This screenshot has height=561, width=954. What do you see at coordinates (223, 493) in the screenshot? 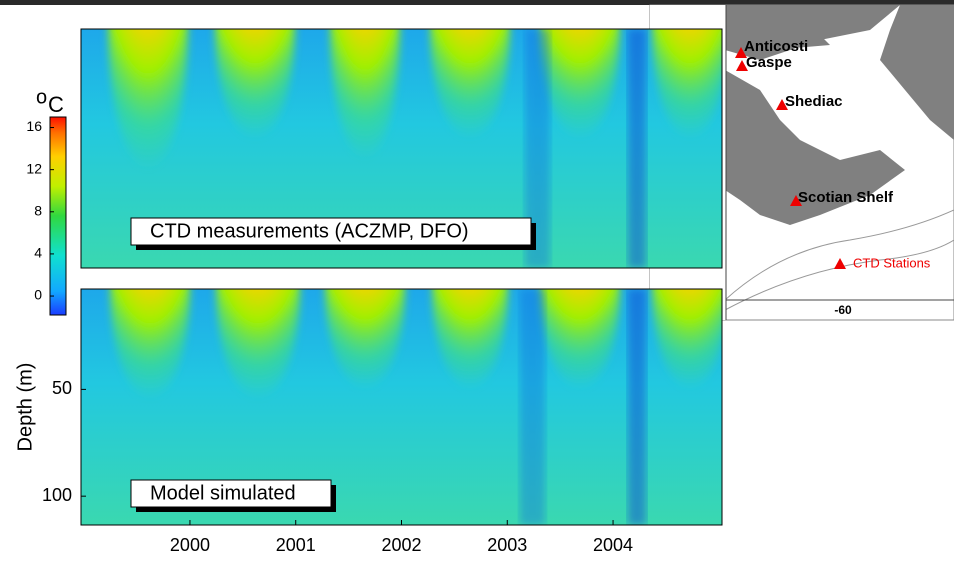
I see `panel-label: Model simulated` at bounding box center [223, 493].